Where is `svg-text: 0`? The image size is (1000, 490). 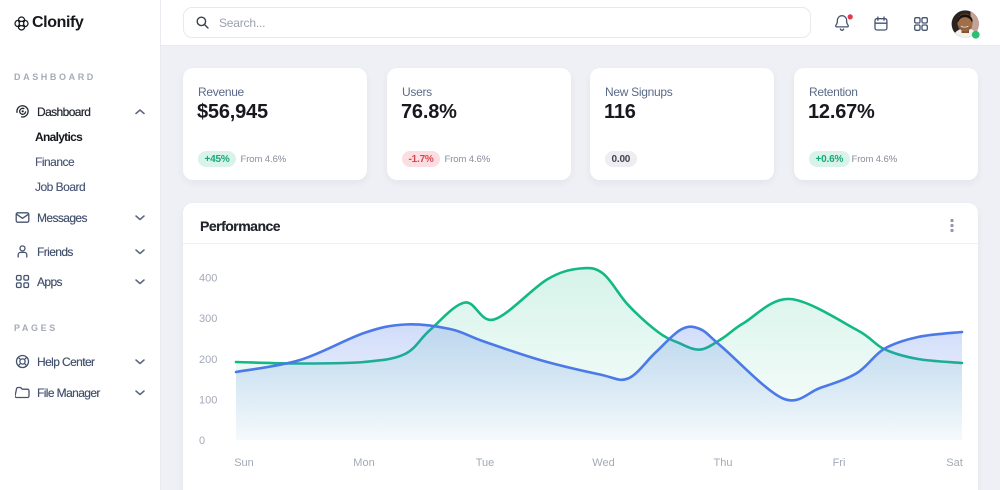 svg-text: 0 is located at coordinates (202, 441).